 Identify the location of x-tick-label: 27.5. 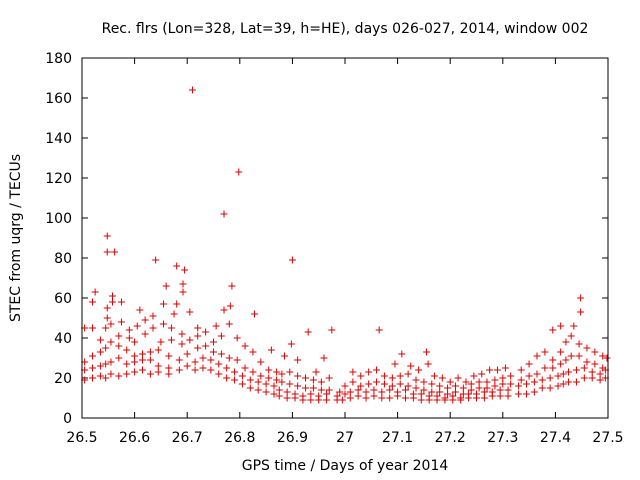
(607, 438).